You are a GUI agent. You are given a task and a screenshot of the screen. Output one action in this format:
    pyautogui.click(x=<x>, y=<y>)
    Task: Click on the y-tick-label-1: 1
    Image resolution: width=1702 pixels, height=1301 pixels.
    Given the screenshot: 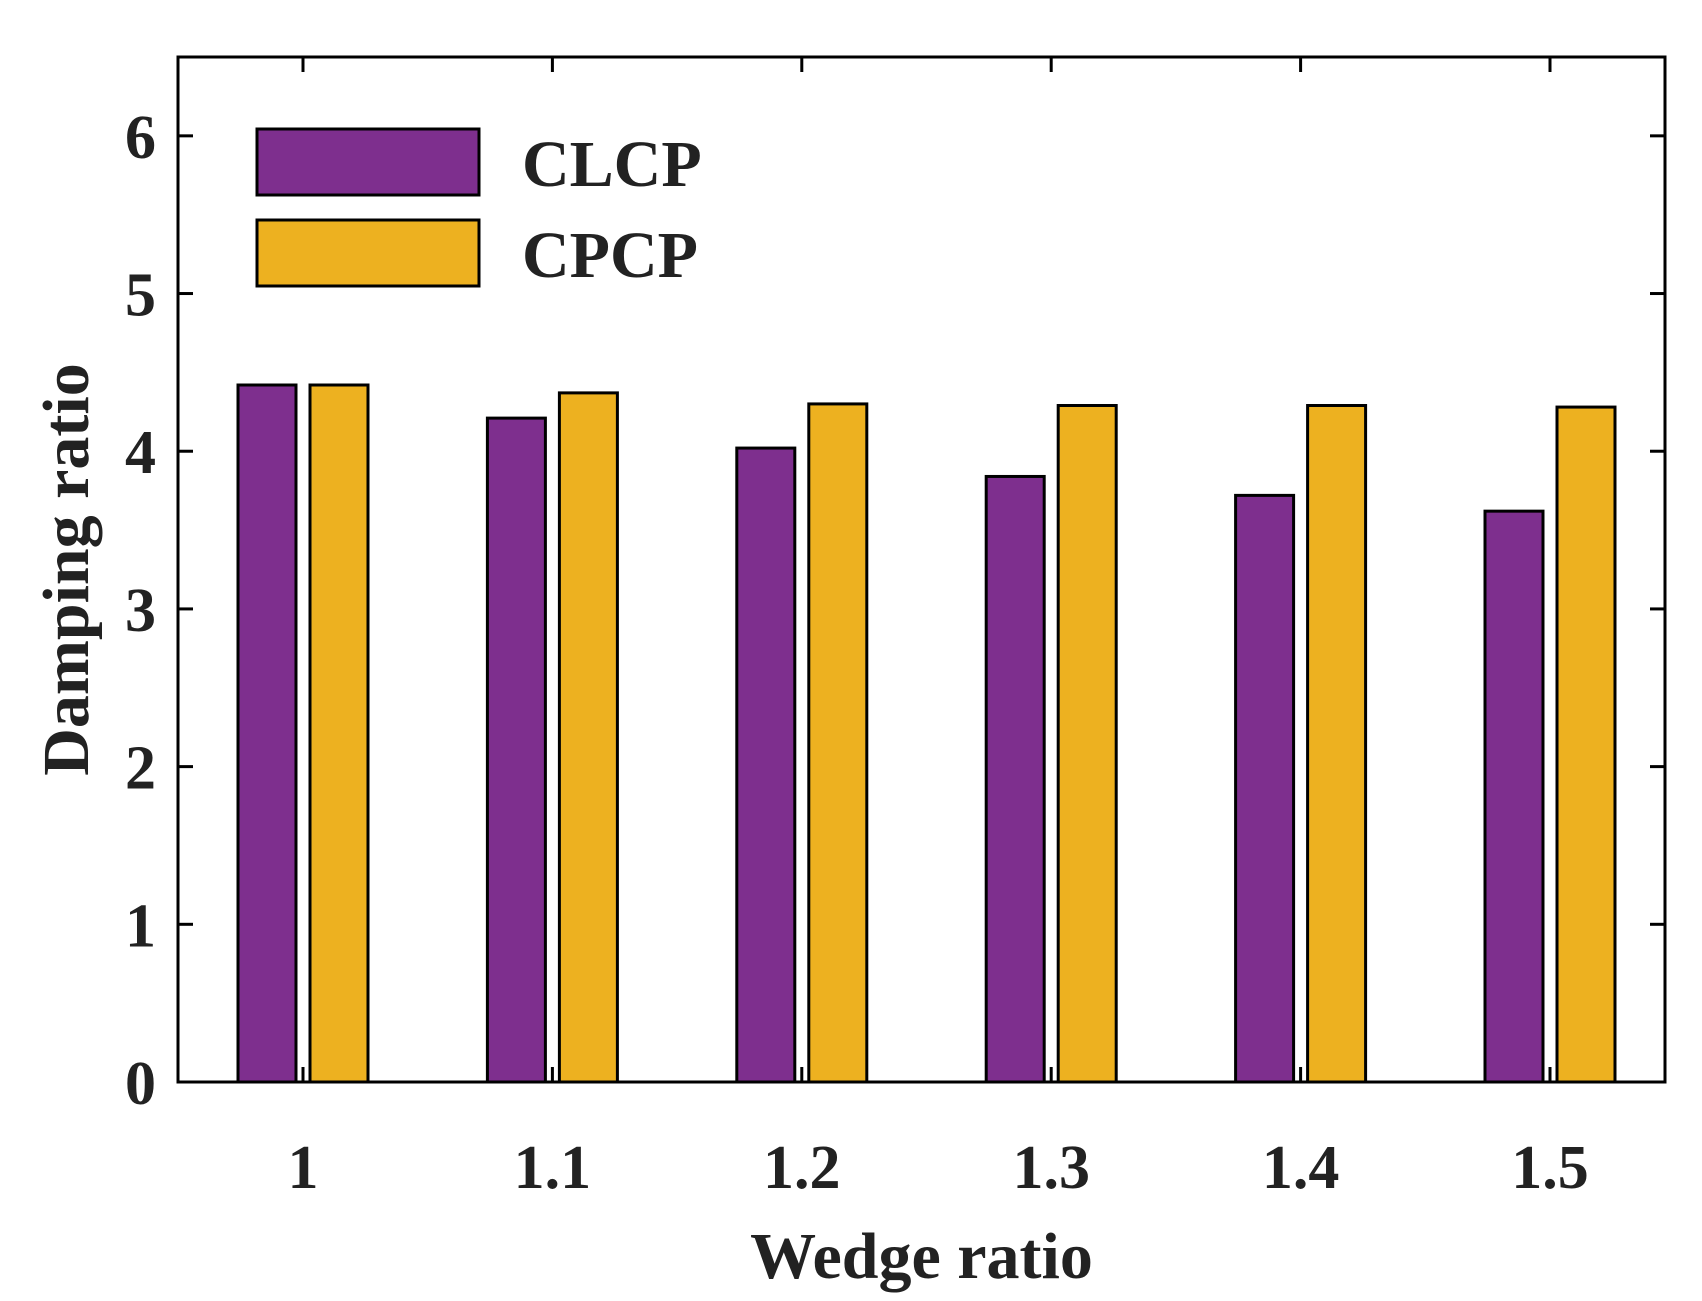 What is the action you would take?
    pyautogui.click(x=140, y=926)
    